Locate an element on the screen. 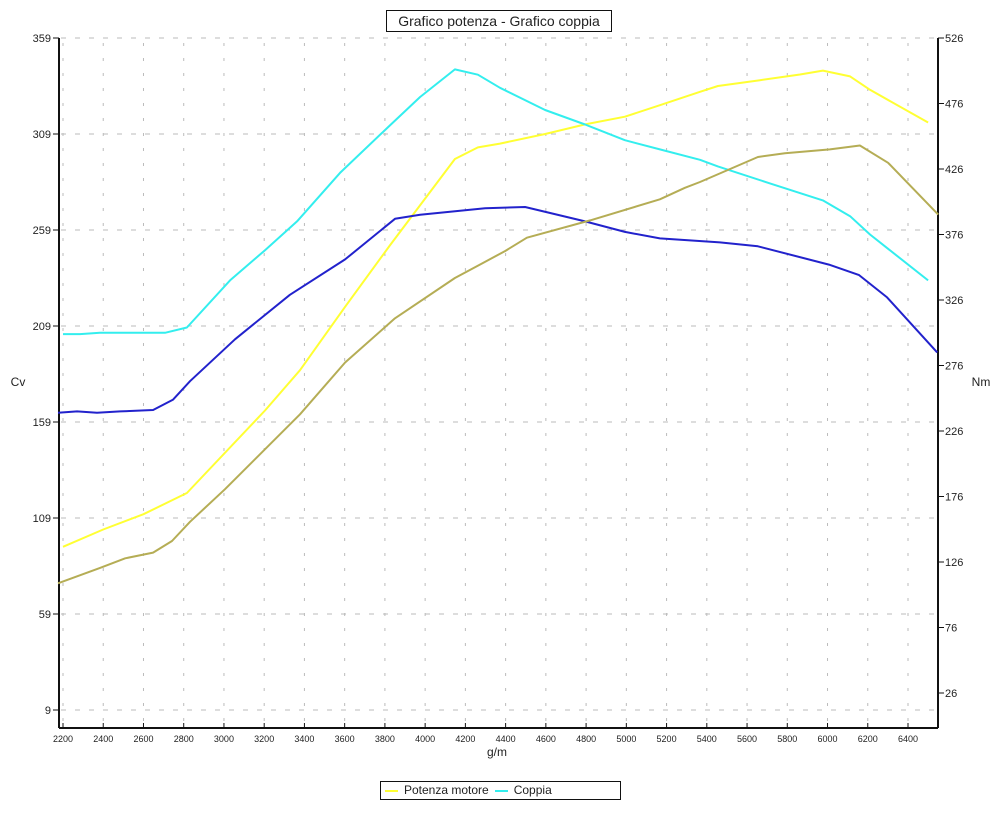 Image resolution: width=1000 pixels, height=818 pixels. legend-item-potenza-motore: Potenza motore is located at coordinates (437, 790).